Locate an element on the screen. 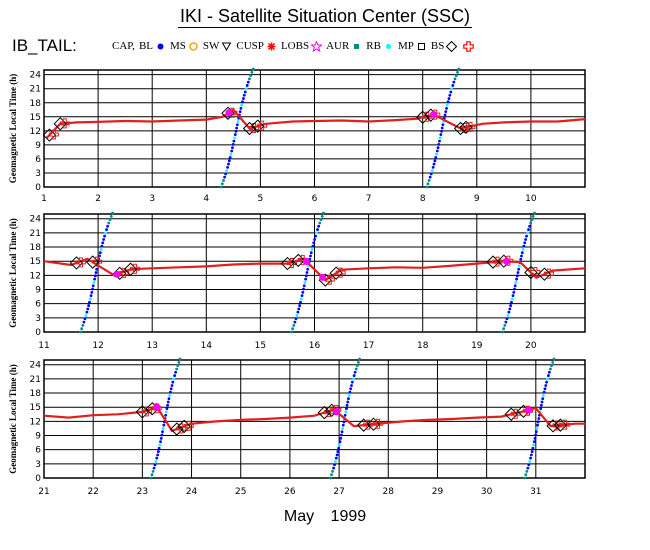  month-label: May 1999 is located at coordinates (325, 517).